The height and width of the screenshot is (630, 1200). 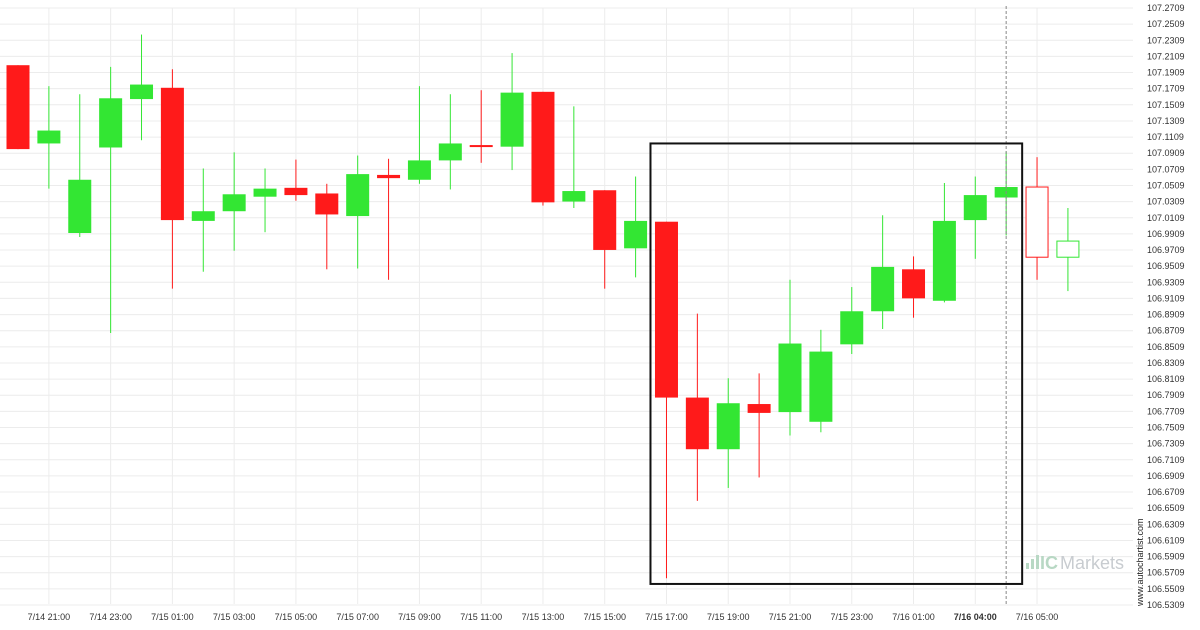 What do you see at coordinates (1166, 266) in the screenshot?
I see `y-tick-label: 106.9509` at bounding box center [1166, 266].